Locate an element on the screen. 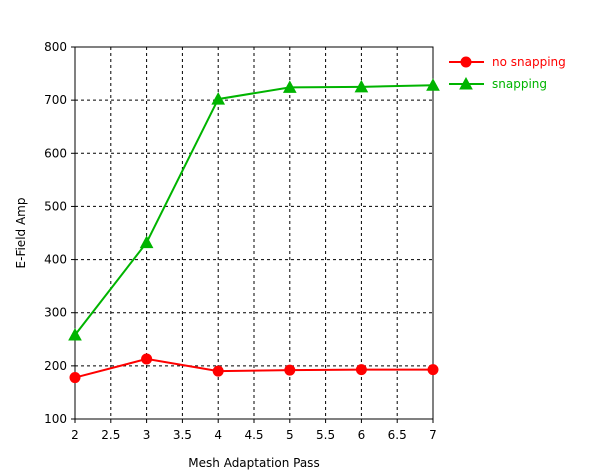  y-tick-label: 500 is located at coordinates (55, 206).